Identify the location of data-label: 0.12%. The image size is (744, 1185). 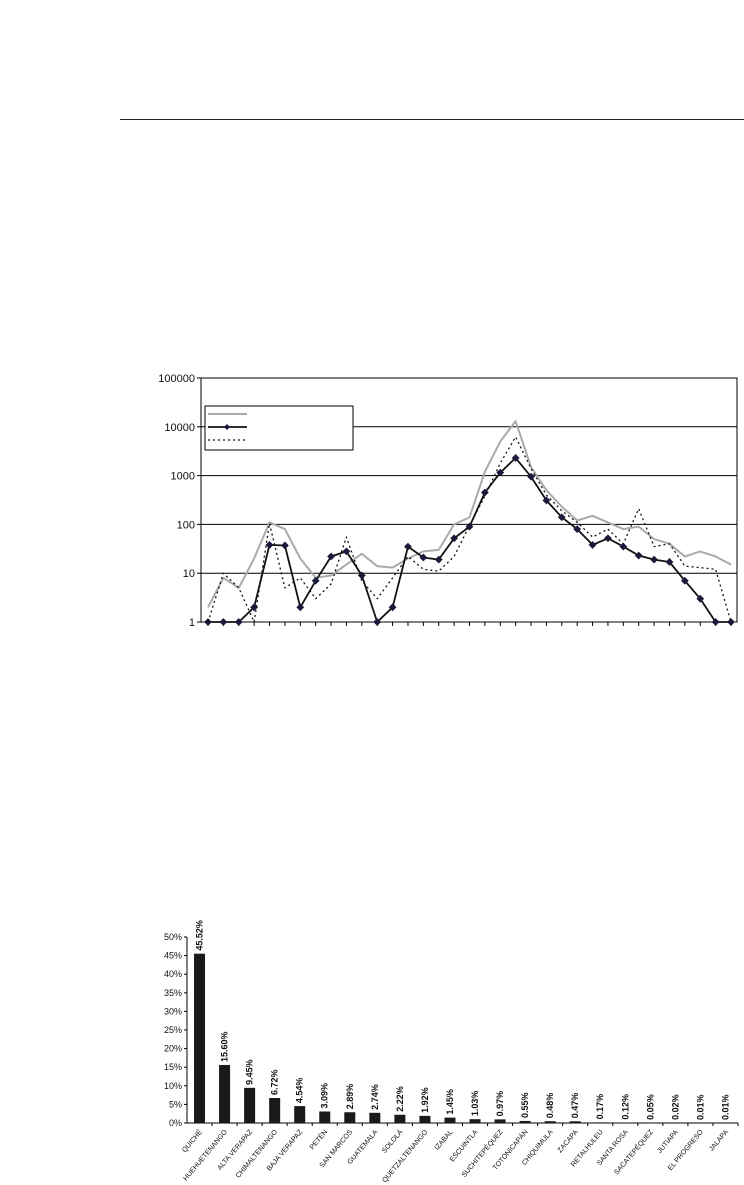
(625, 1107).